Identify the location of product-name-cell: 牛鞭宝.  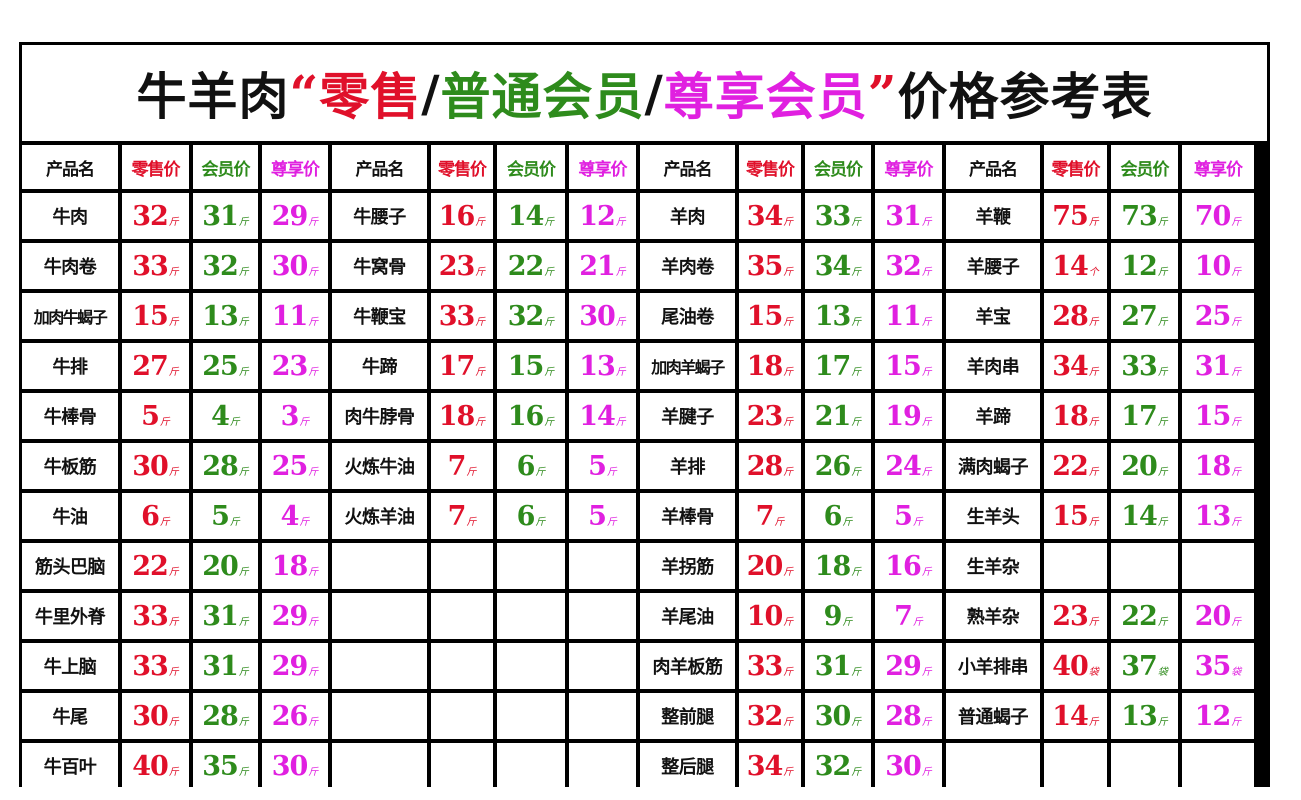
(379, 316).